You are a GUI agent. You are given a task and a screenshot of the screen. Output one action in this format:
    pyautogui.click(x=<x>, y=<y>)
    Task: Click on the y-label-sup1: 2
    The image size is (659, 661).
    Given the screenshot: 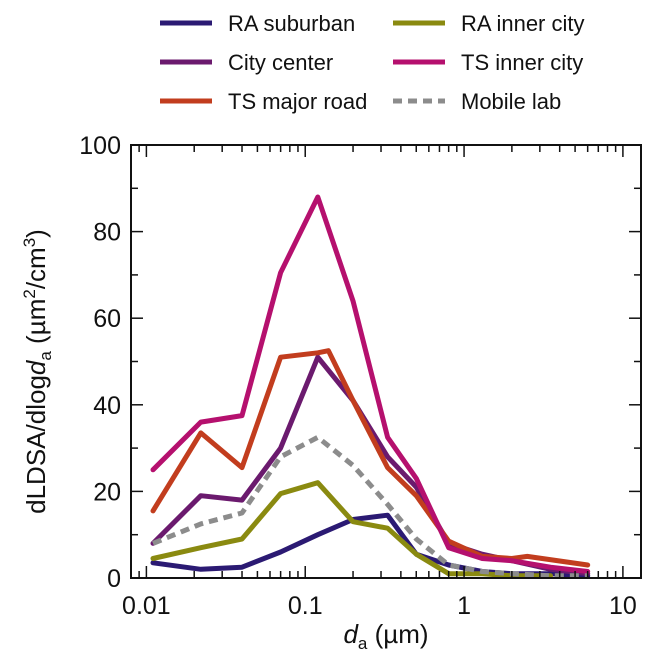 What is the action you would take?
    pyautogui.click(x=29, y=293)
    